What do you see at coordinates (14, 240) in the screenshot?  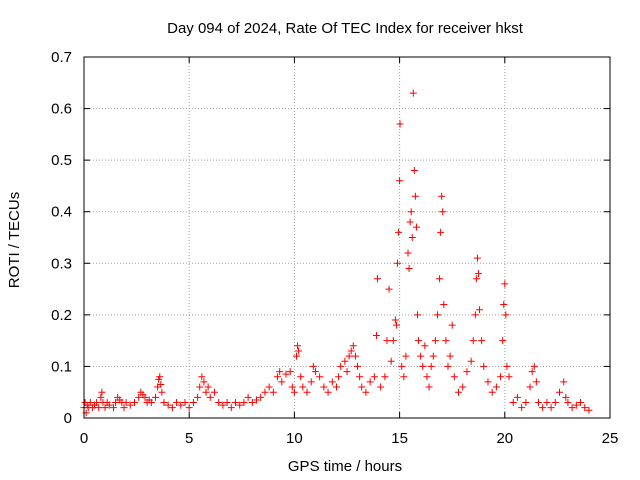 I see `y-axis-label: ROTI / TECUs` at bounding box center [14, 240].